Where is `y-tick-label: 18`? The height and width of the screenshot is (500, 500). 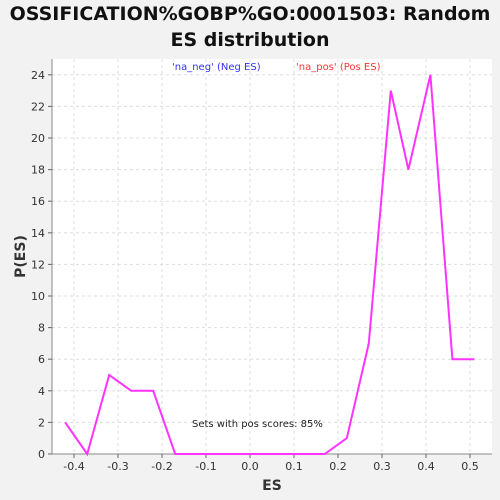
y-tick-label: 18 is located at coordinates (38, 170).